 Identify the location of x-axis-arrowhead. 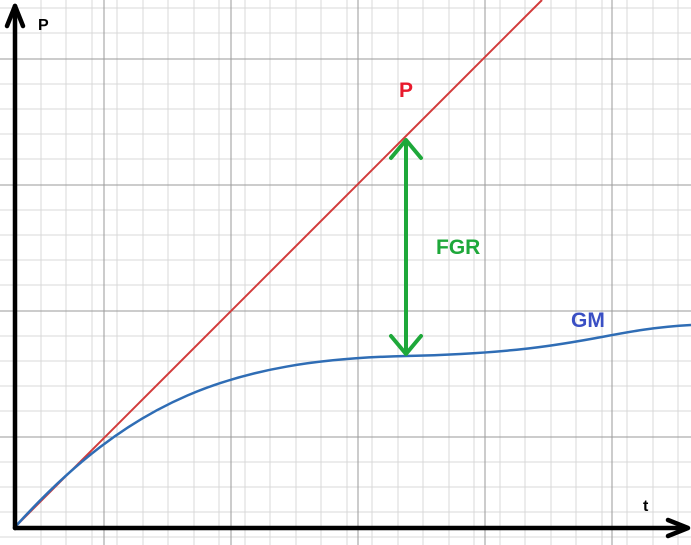
(678, 528).